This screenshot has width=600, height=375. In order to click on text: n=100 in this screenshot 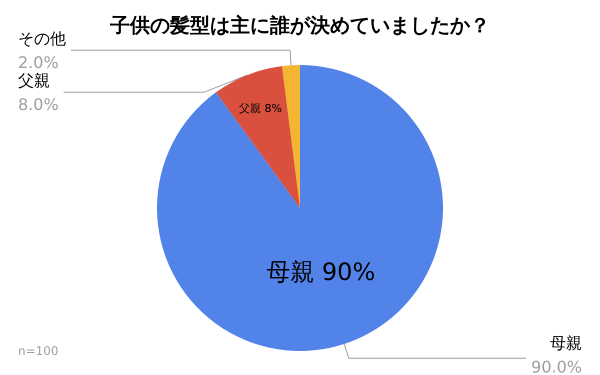, I will do `click(38, 351)`.